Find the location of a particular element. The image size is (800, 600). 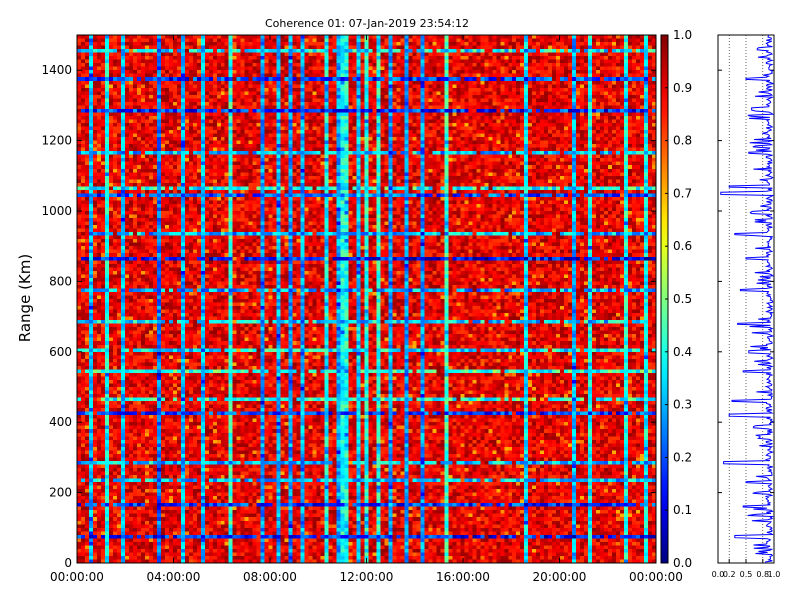

profile-x-tick-label: 0.5 is located at coordinates (746, 574).